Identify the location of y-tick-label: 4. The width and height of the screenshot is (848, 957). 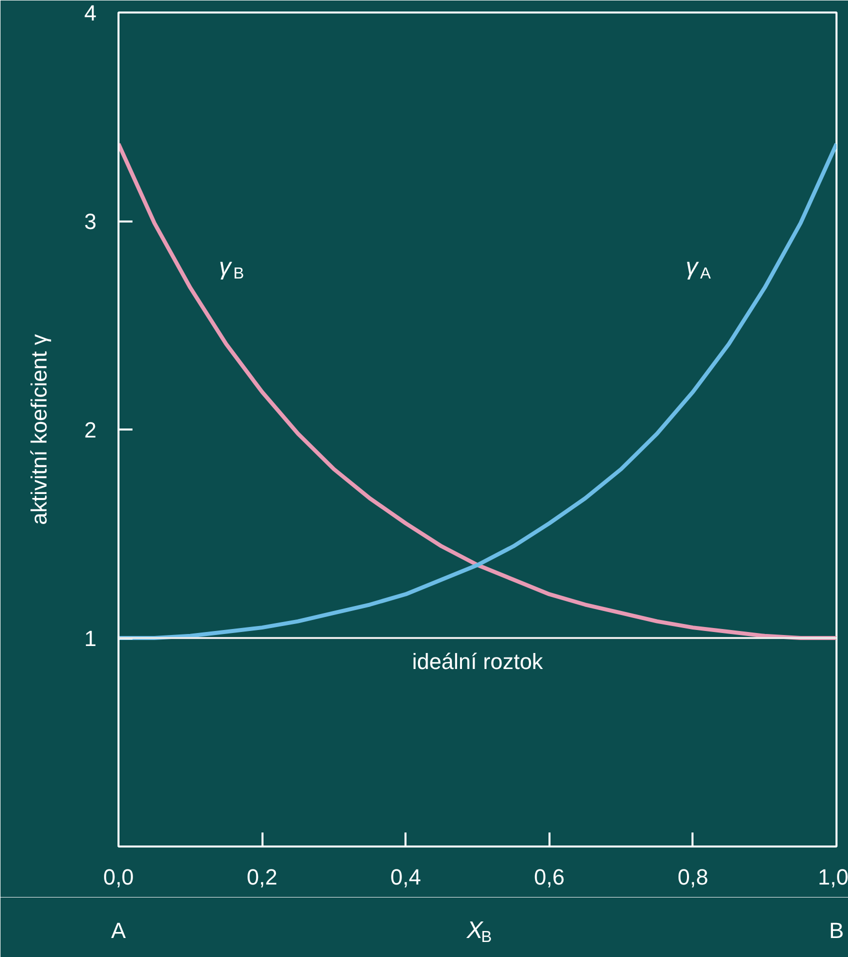
(90, 13).